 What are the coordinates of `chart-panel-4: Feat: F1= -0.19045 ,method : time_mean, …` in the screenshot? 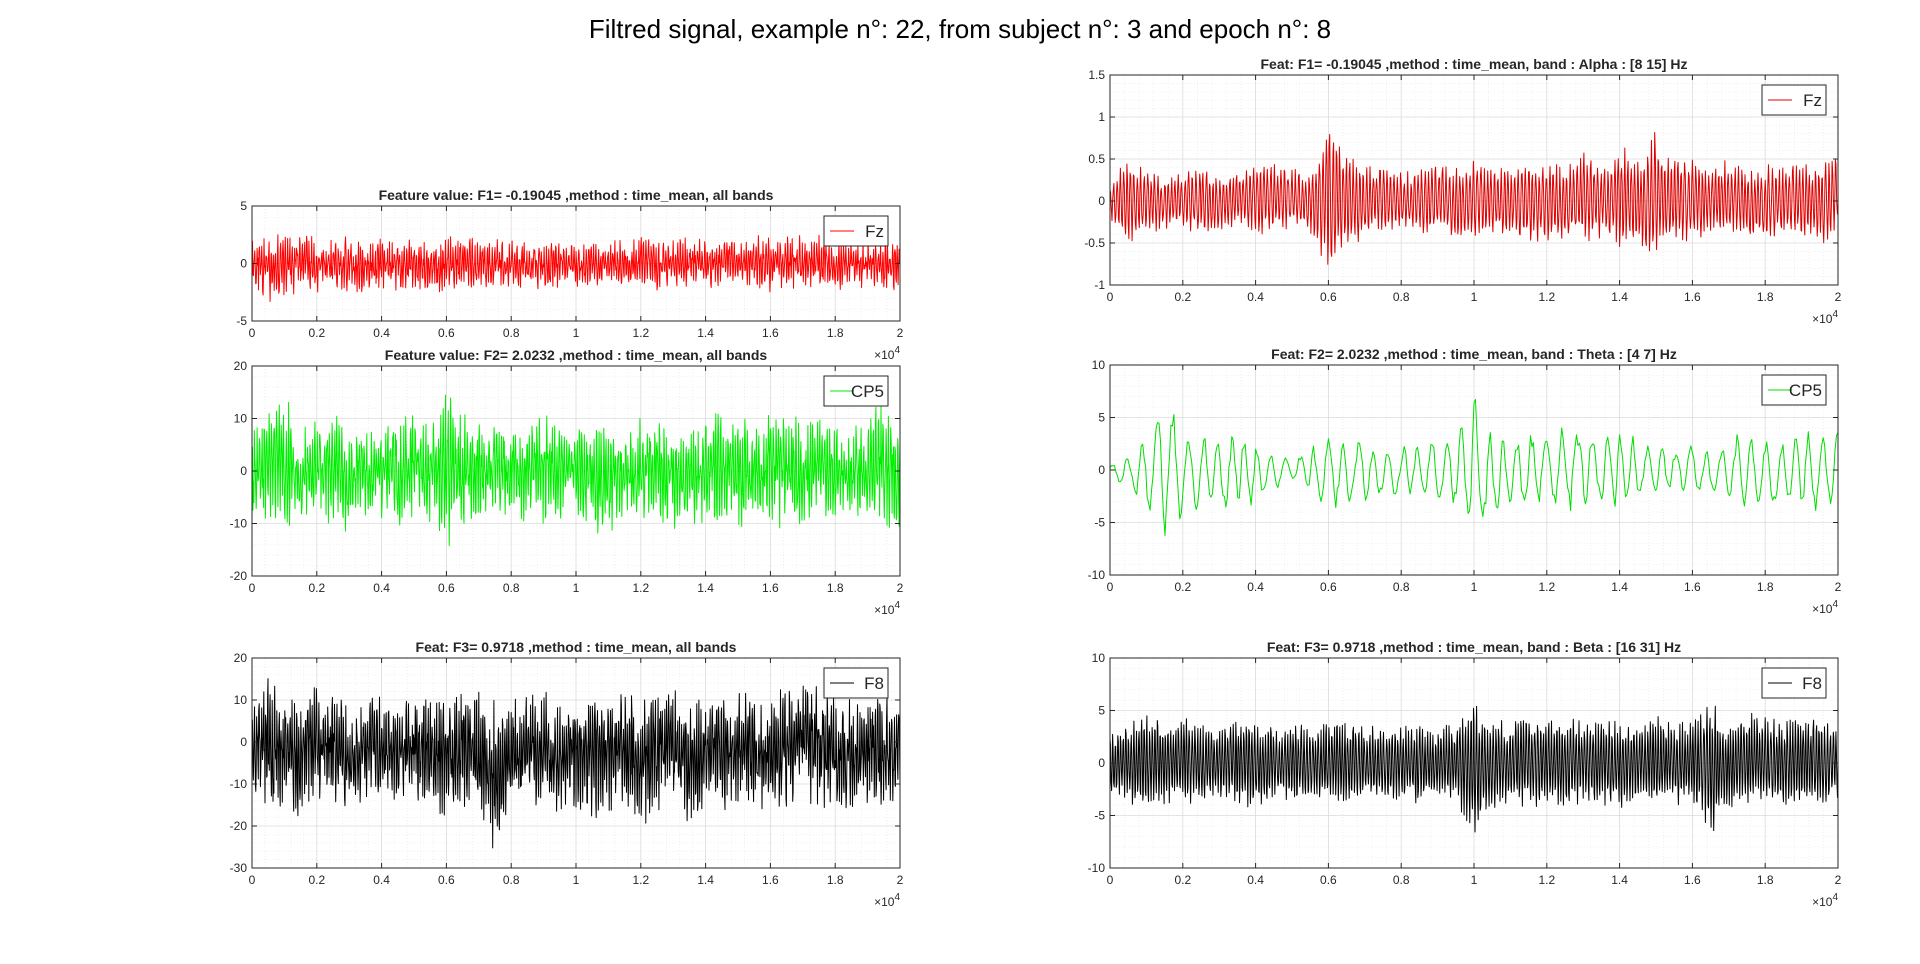 It's located at (1462, 191).